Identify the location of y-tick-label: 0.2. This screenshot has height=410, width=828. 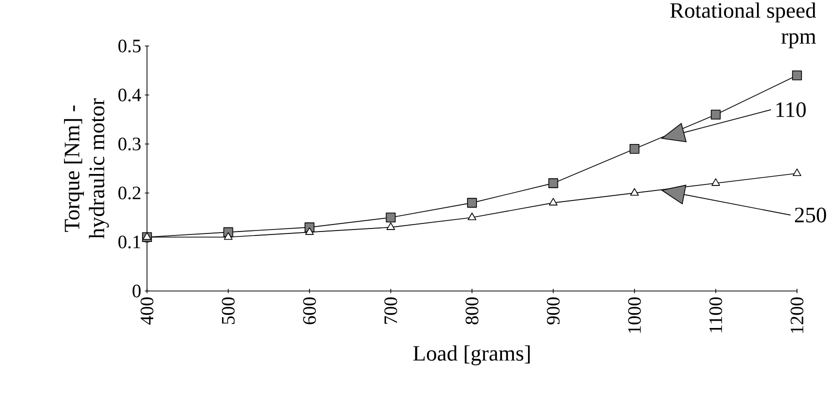
(129, 193).